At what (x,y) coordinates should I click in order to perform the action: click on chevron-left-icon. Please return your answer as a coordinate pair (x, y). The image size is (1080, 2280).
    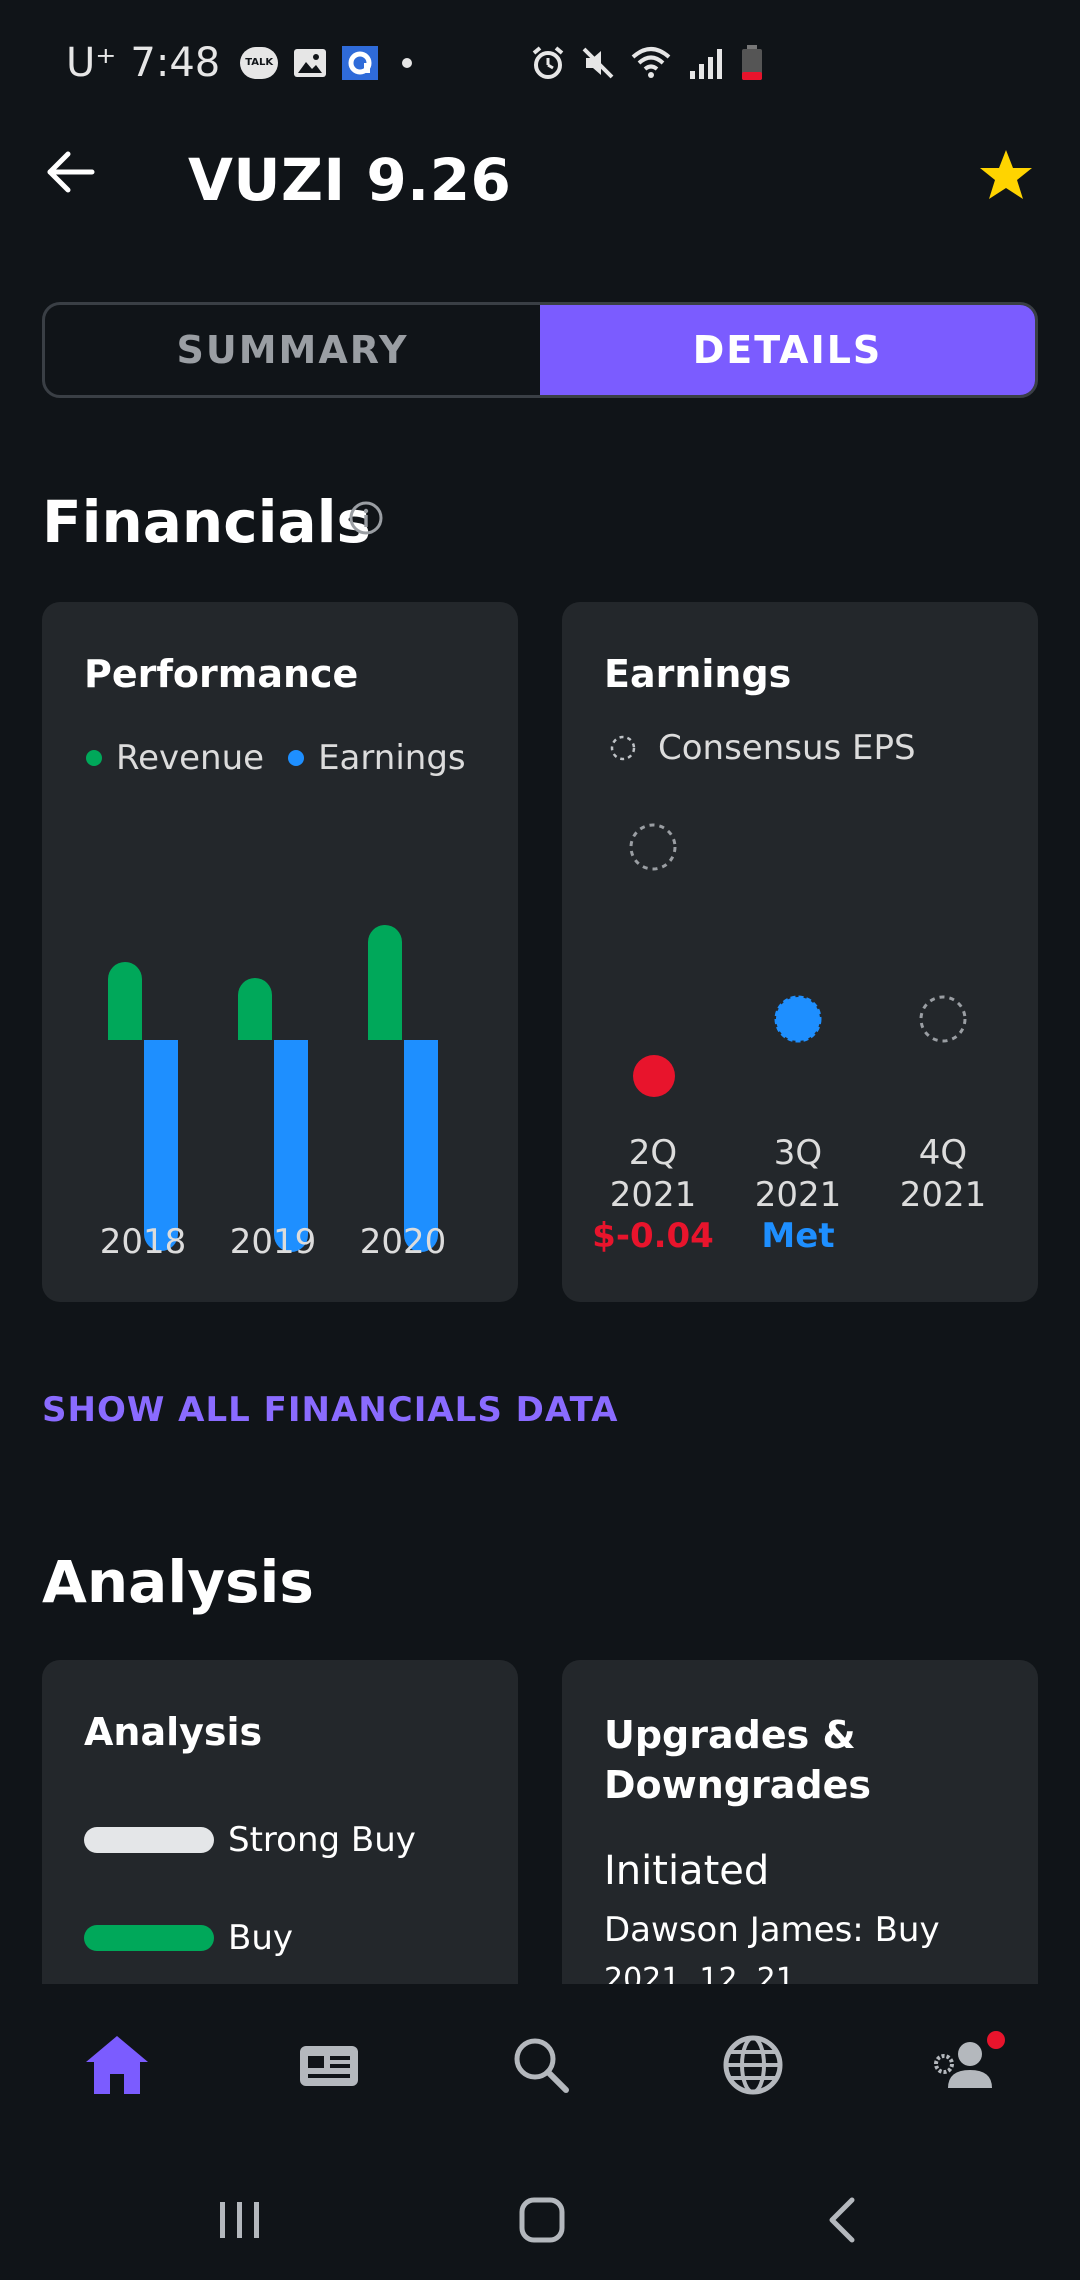
    Looking at the image, I should click on (842, 2220).